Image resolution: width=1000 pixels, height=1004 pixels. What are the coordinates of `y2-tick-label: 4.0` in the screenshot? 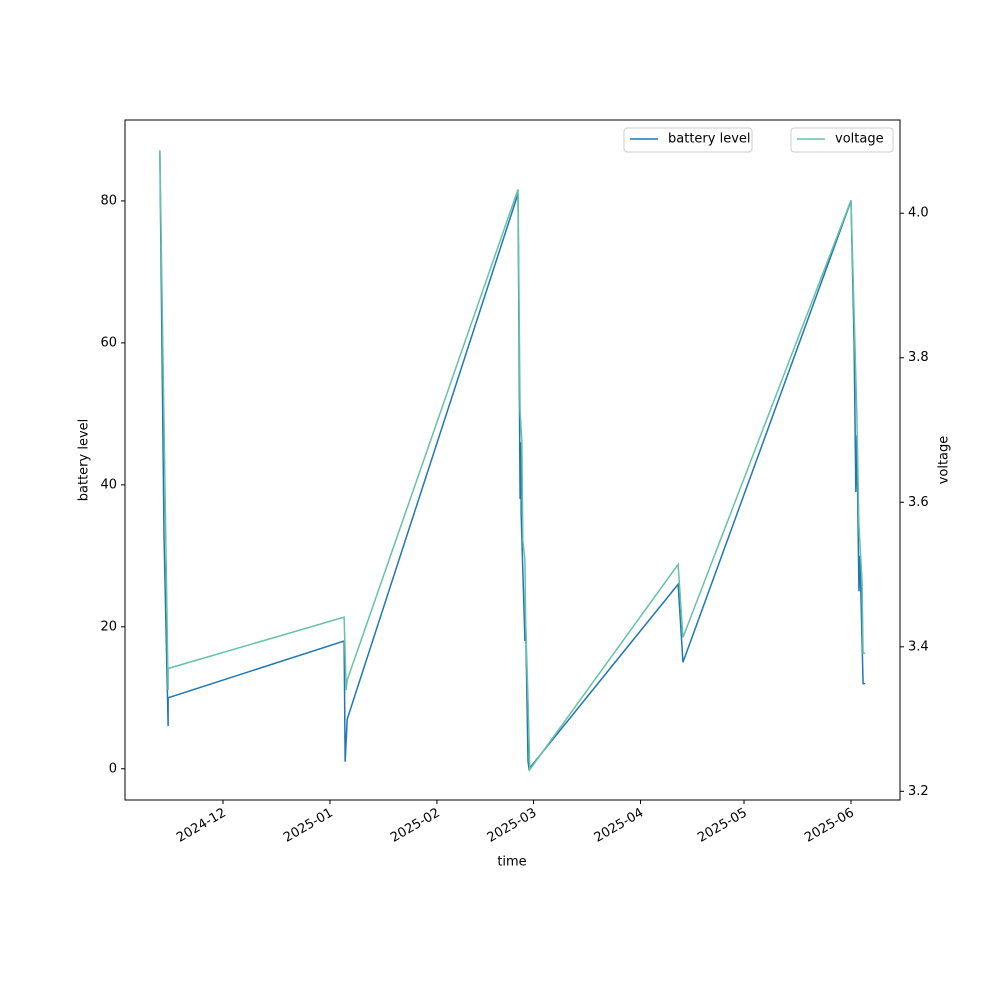 It's located at (918, 213).